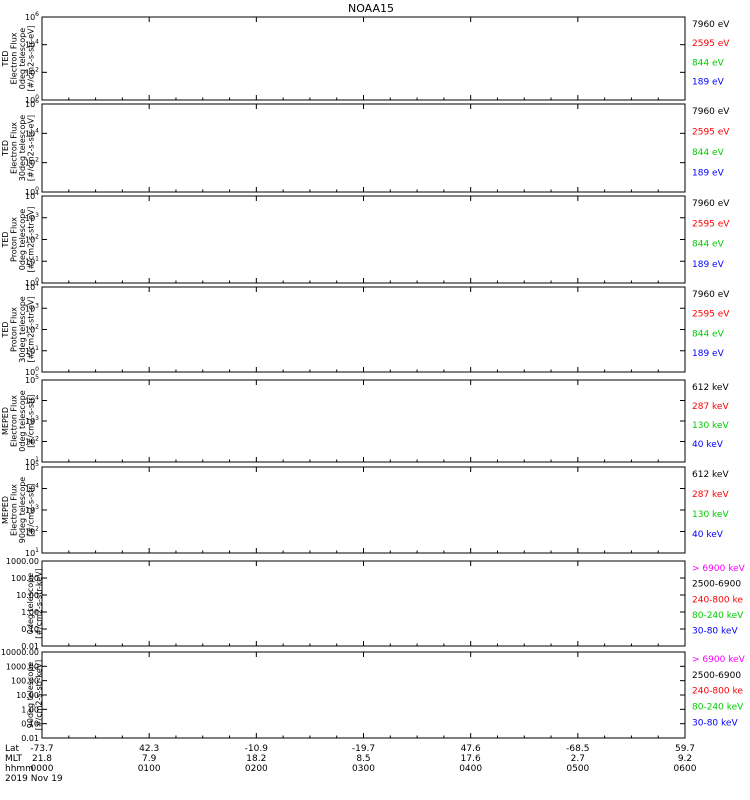  What do you see at coordinates (34, 779) in the screenshot?
I see `footer-row-label: 2019 Nov 19` at bounding box center [34, 779].